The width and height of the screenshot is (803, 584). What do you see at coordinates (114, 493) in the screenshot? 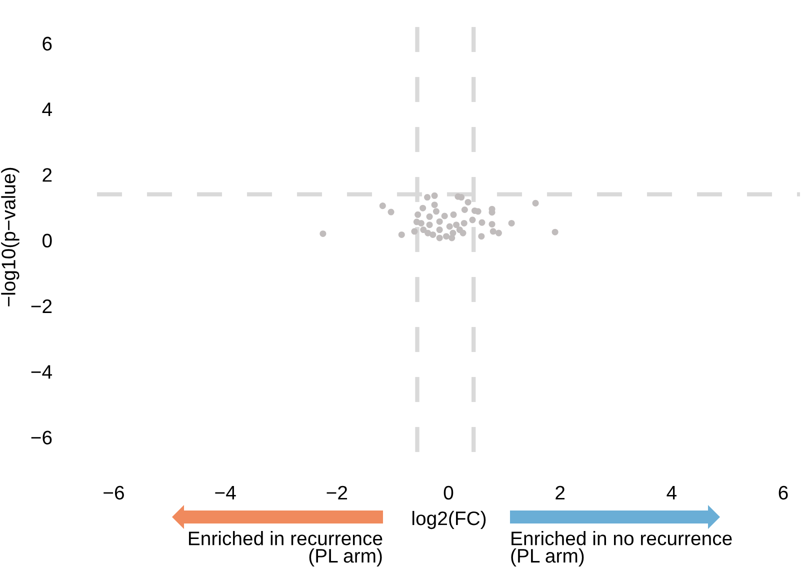
I see `x-tick-label: −6` at bounding box center [114, 493].